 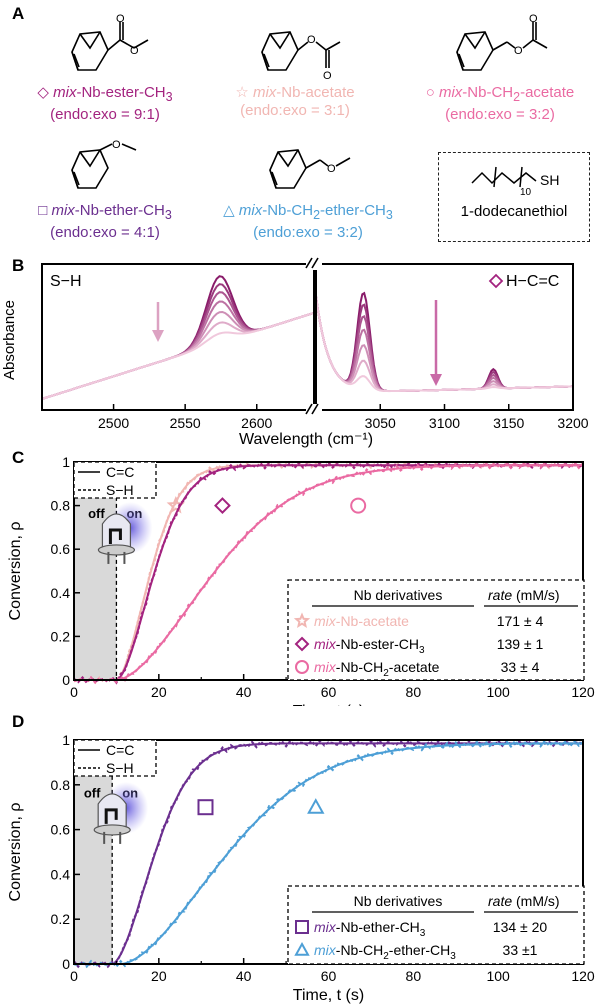 I want to click on dodecanethiol-box: 10 SH 1-dodecanethiol, so click(x=514, y=197).